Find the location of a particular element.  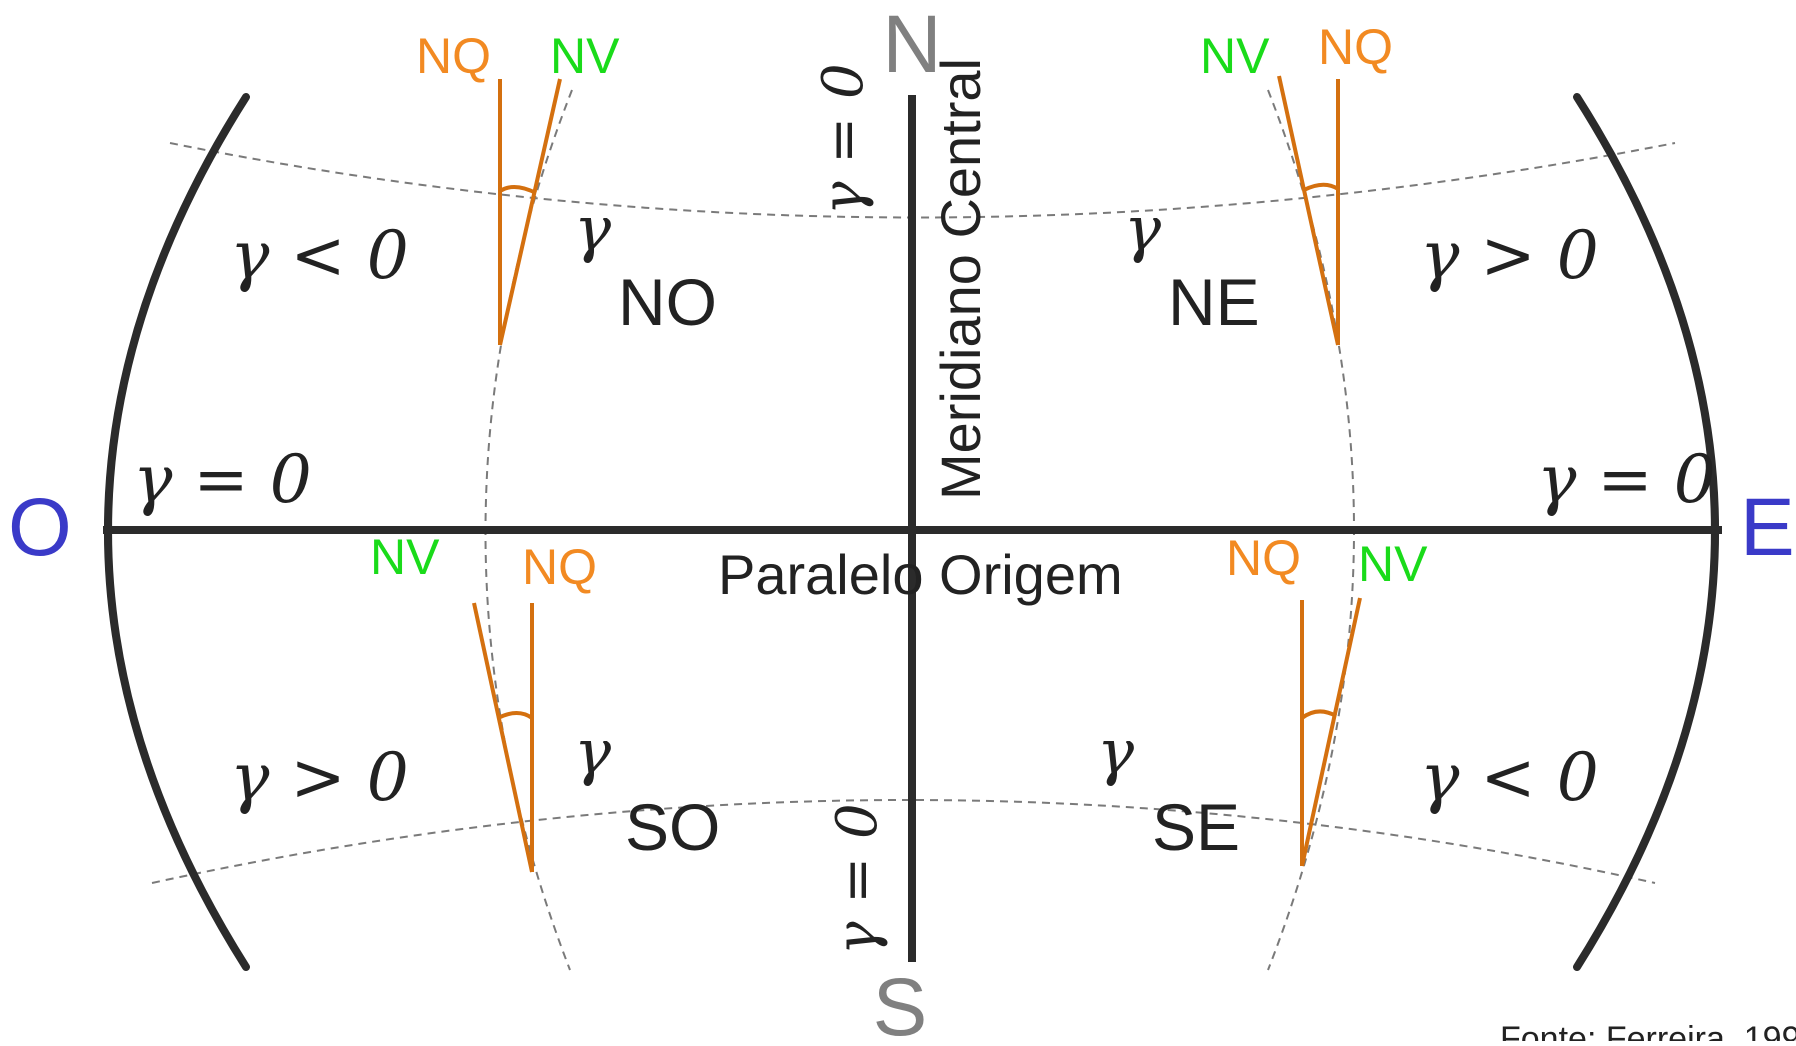

convergence-nw: γ < 0 is located at coordinates (319, 255).